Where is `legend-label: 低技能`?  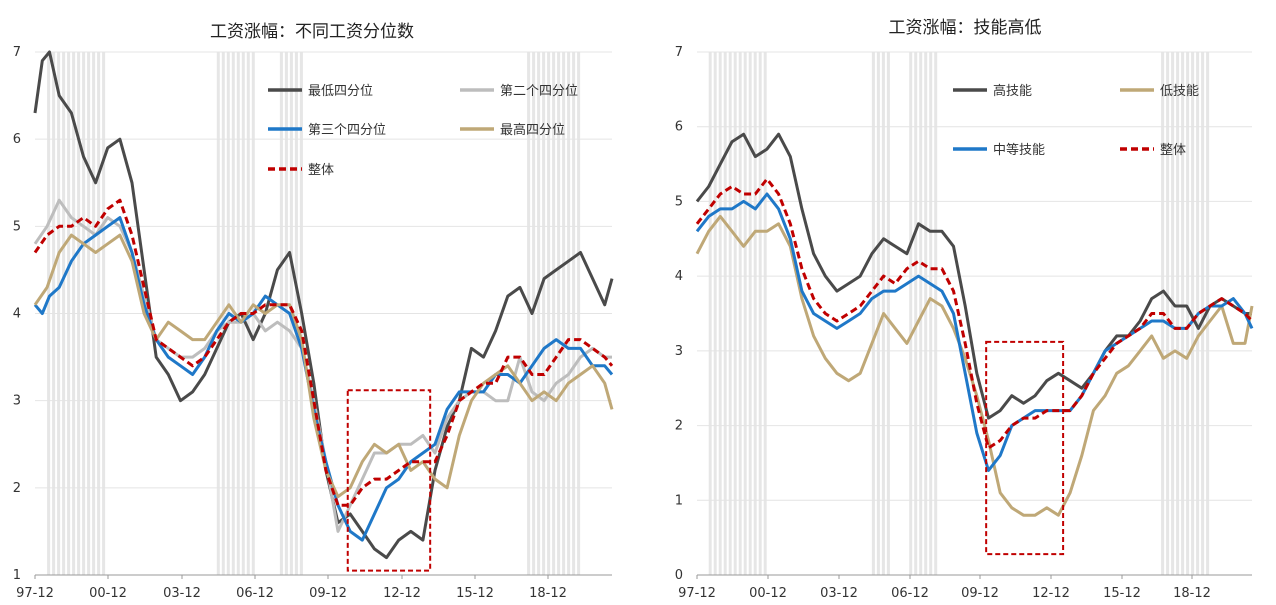 legend-label: 低技能 is located at coordinates (1179, 91).